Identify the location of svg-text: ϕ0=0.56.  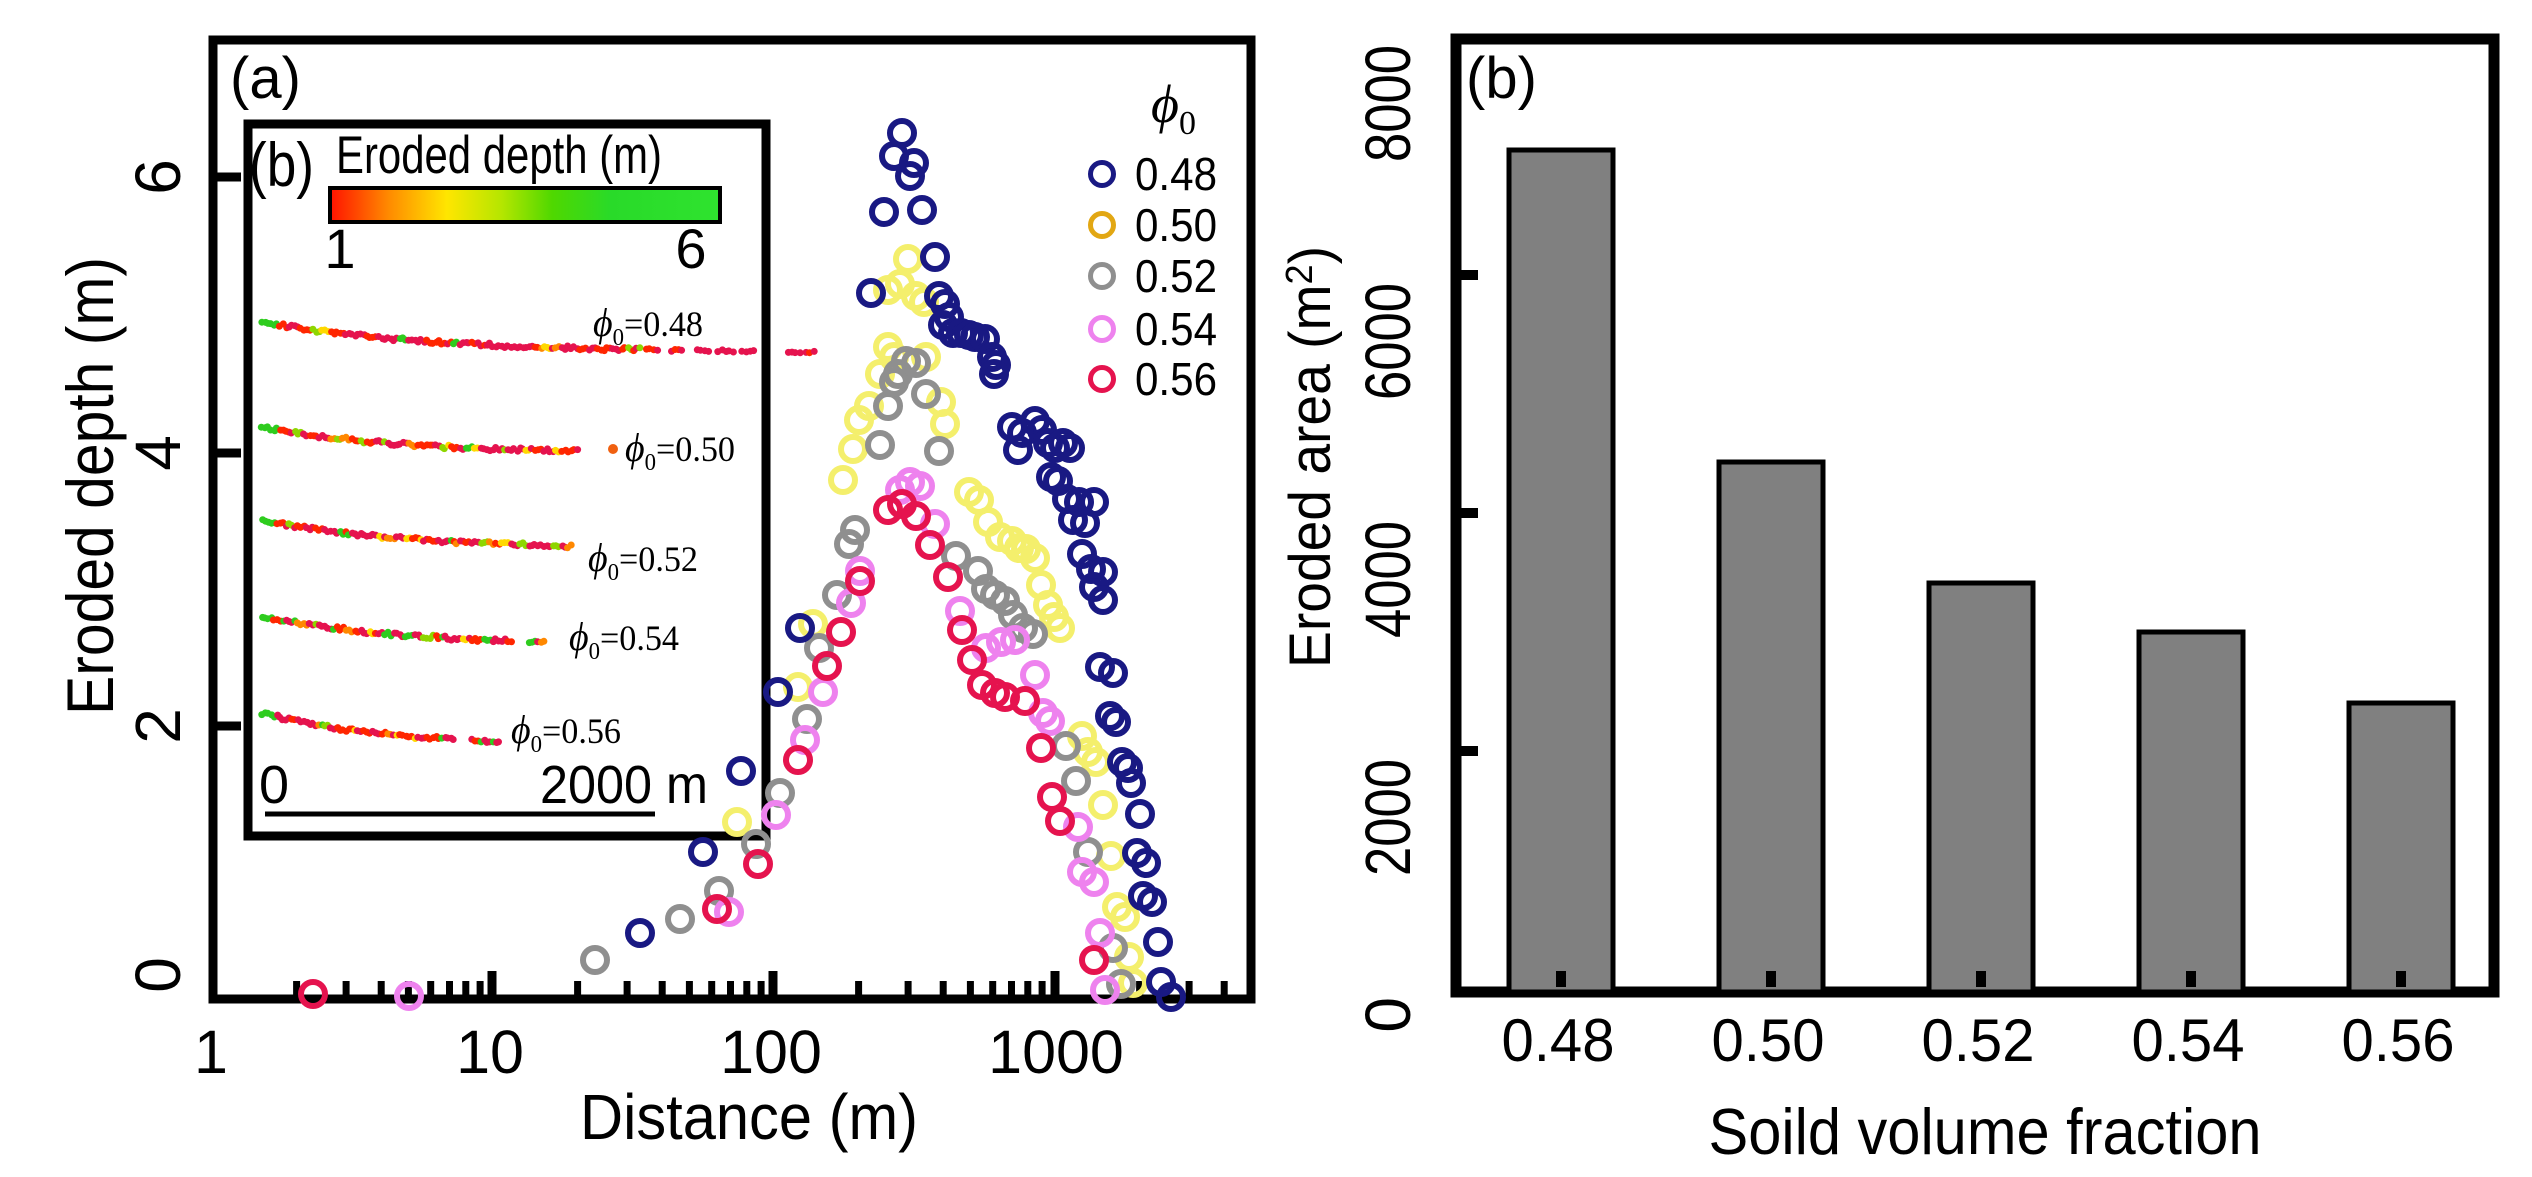
(566, 732).